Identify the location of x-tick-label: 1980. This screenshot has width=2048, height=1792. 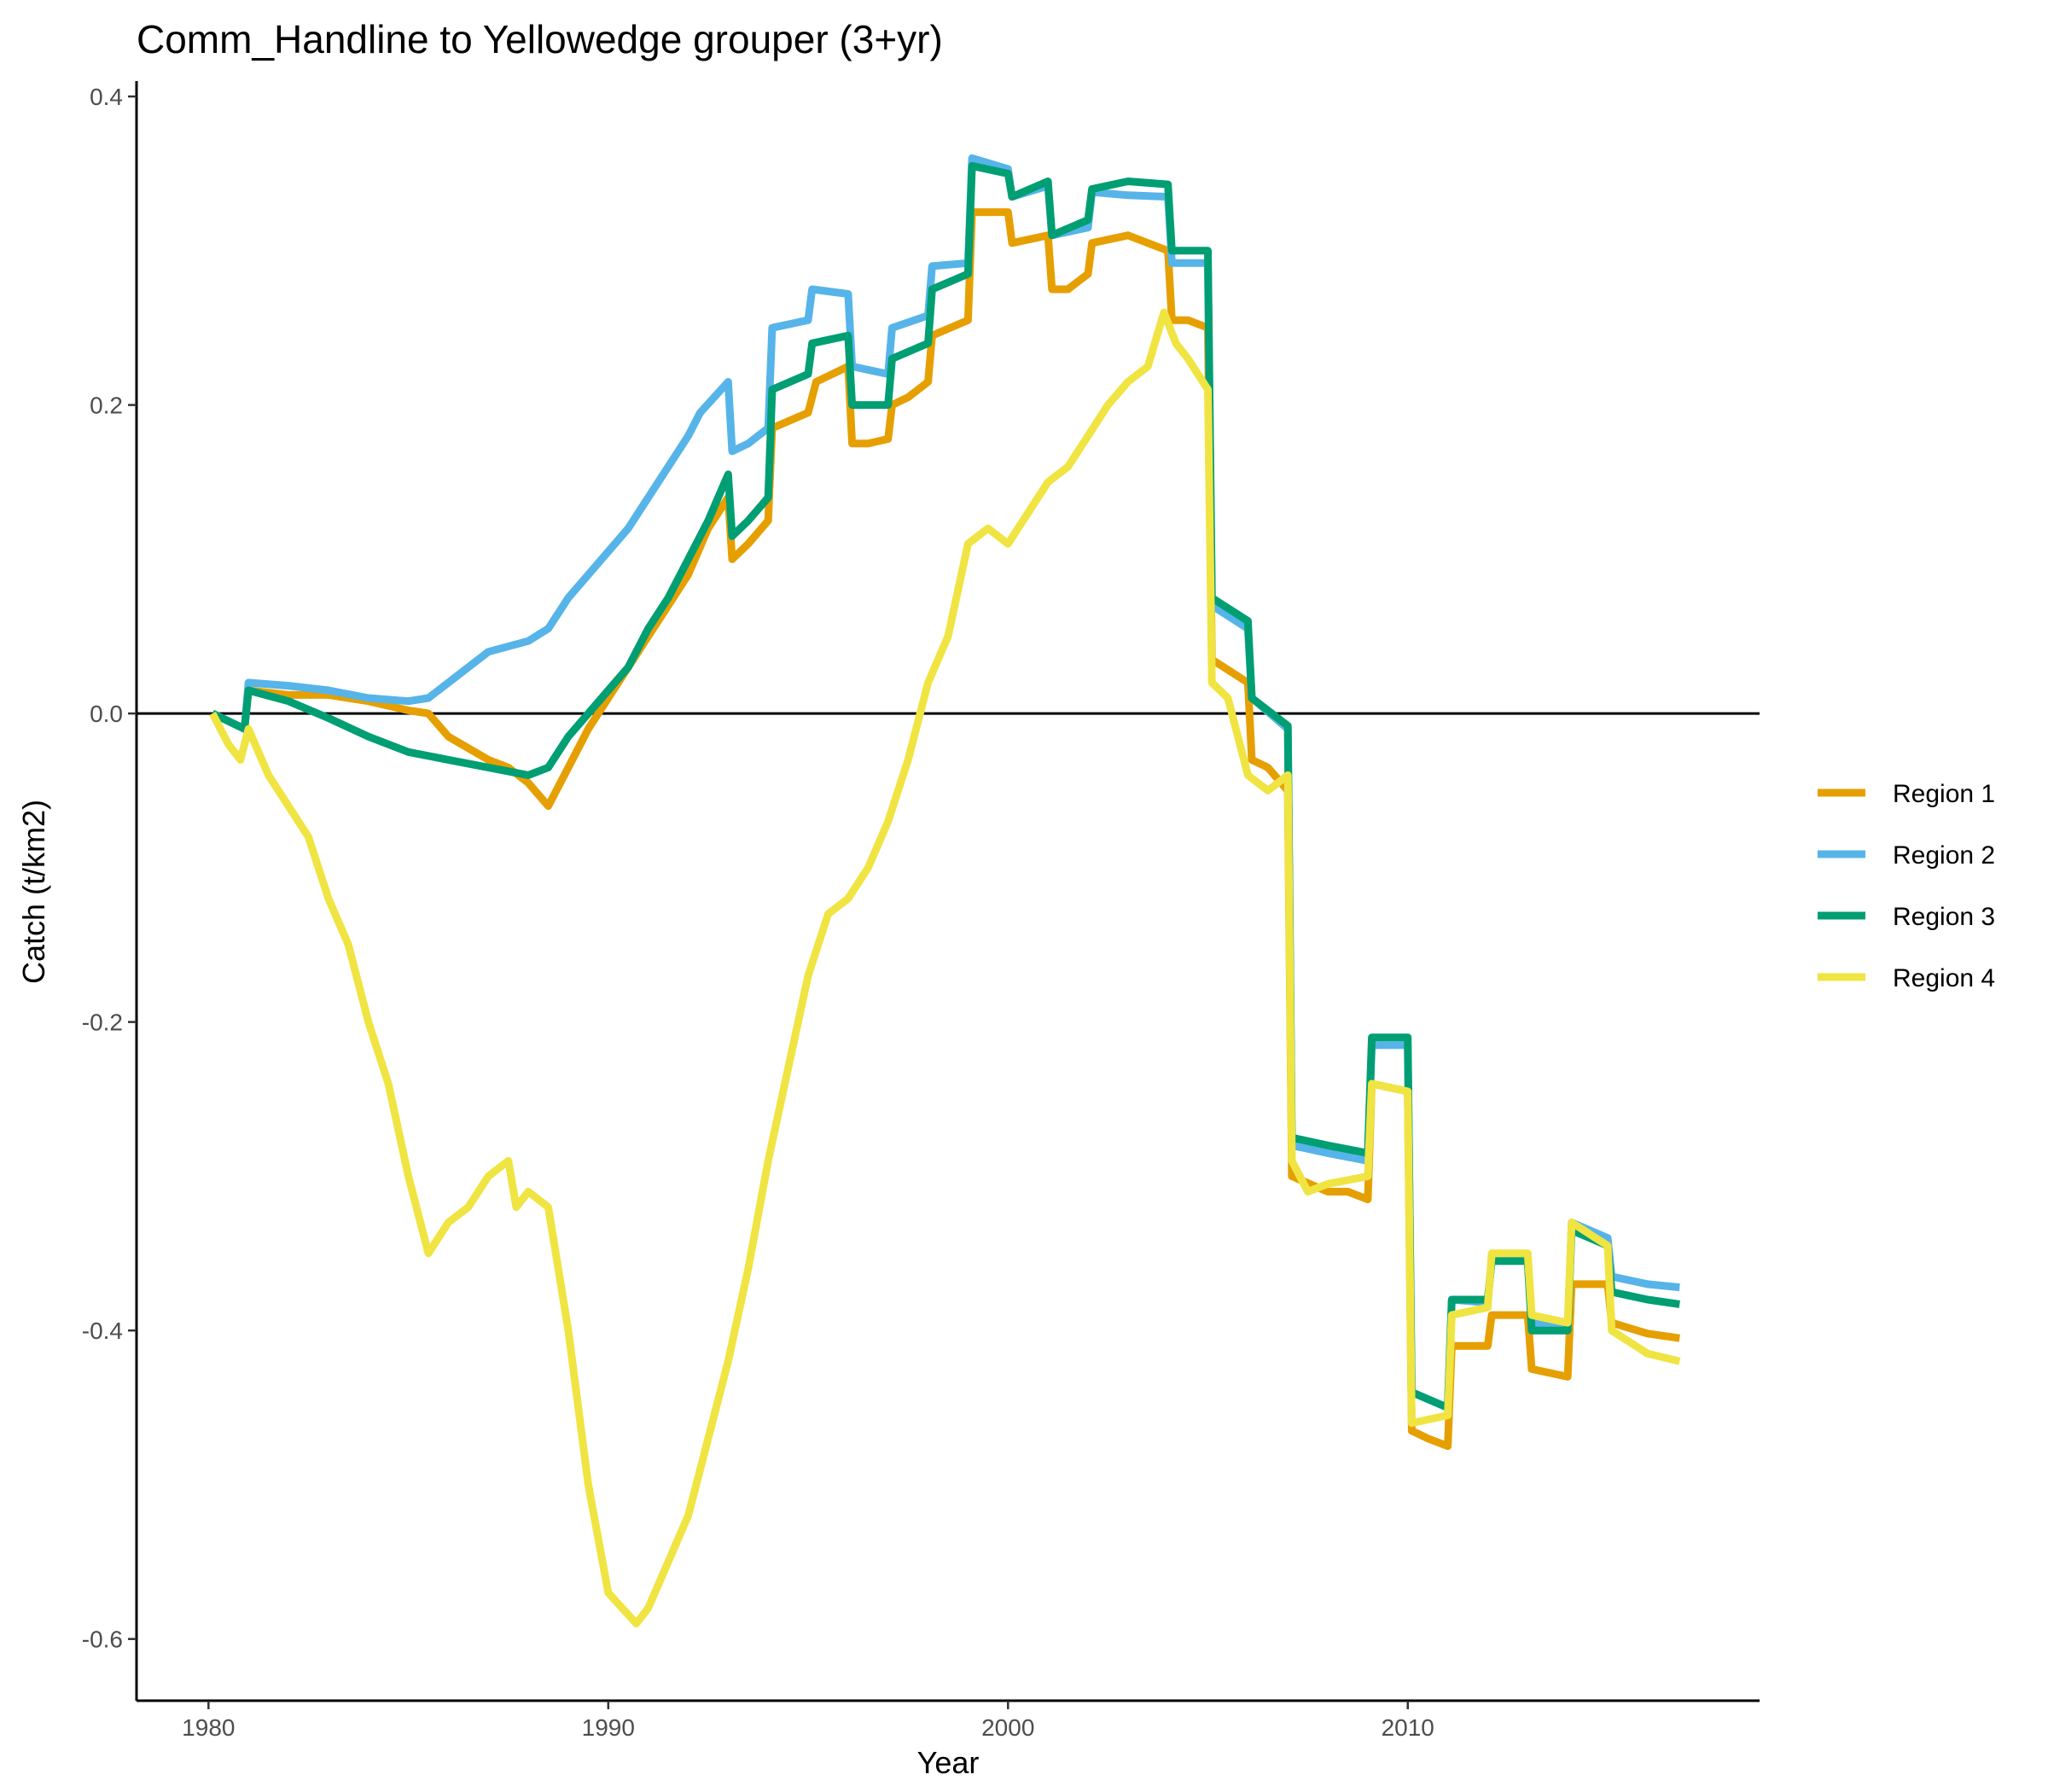
(208, 1727).